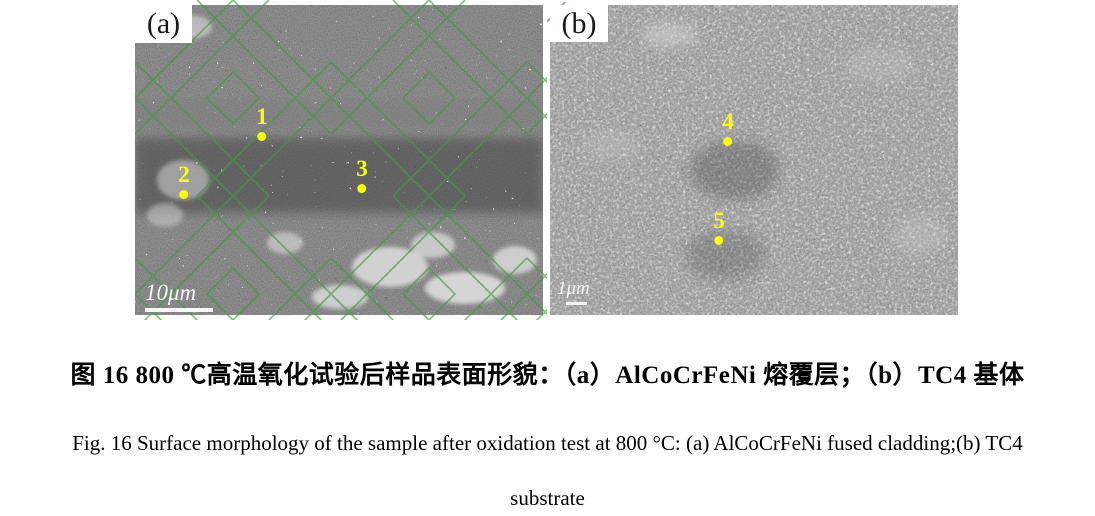 Image resolution: width=1095 pixels, height=516 pixels. I want to click on panel-label-b-text: (b), so click(579, 23).